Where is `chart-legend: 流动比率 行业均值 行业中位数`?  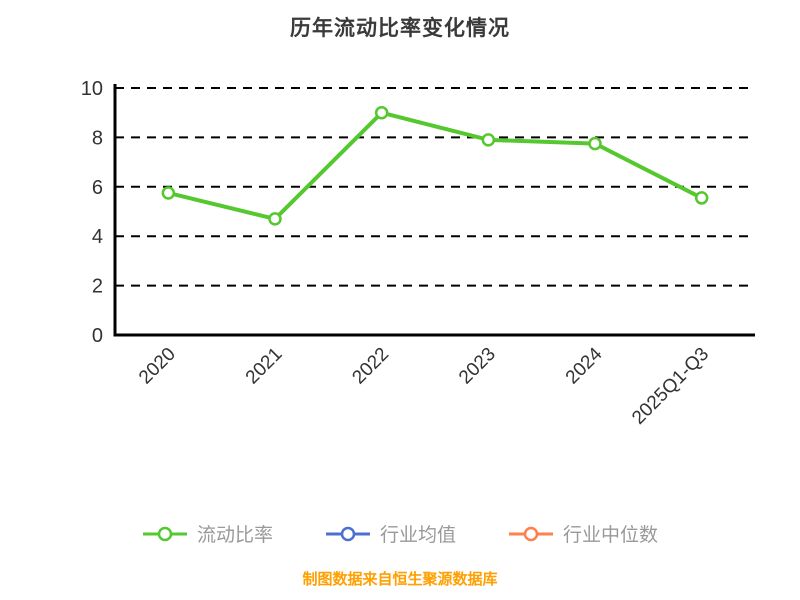
chart-legend: 流动比率 行业均值 行业中位数 is located at coordinates (400, 533).